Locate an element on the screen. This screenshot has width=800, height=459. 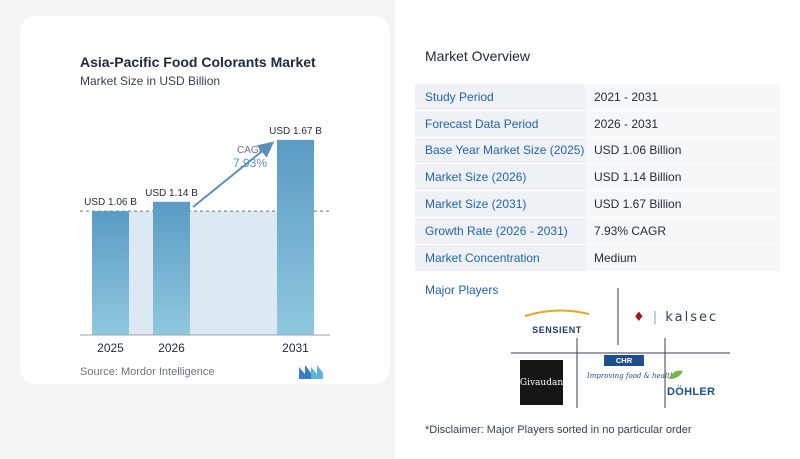
x-tick-label-2026: 2026 is located at coordinates (171, 348).